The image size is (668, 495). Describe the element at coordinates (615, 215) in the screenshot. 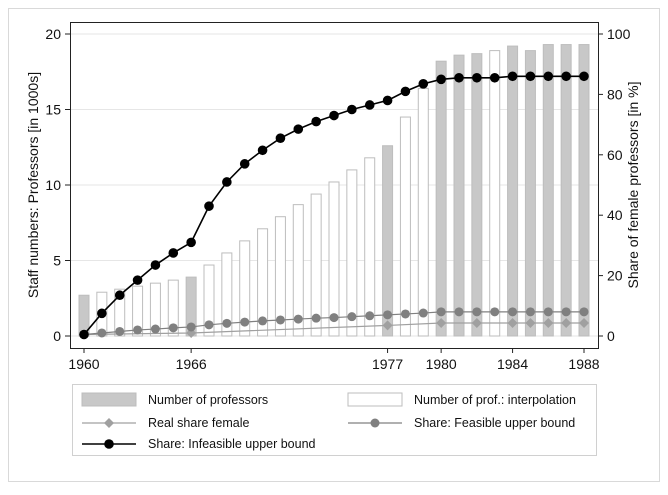

I see `right-tick-label: 40` at that location.